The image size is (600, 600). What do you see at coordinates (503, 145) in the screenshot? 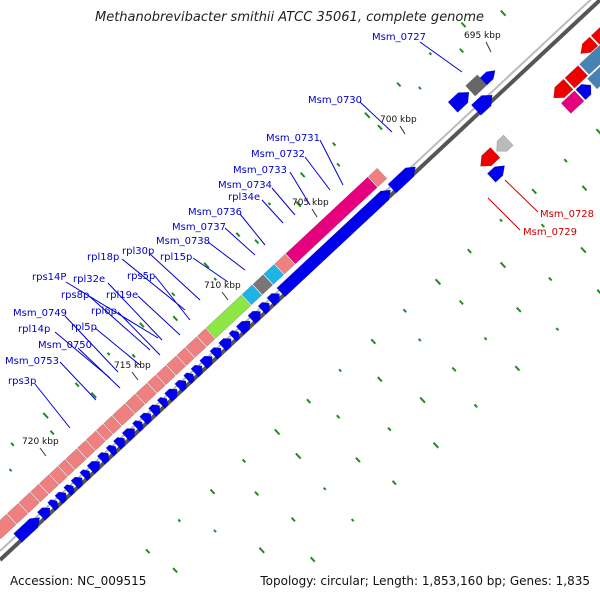
I see `gene-block-msm-0729-group` at bounding box center [503, 145].